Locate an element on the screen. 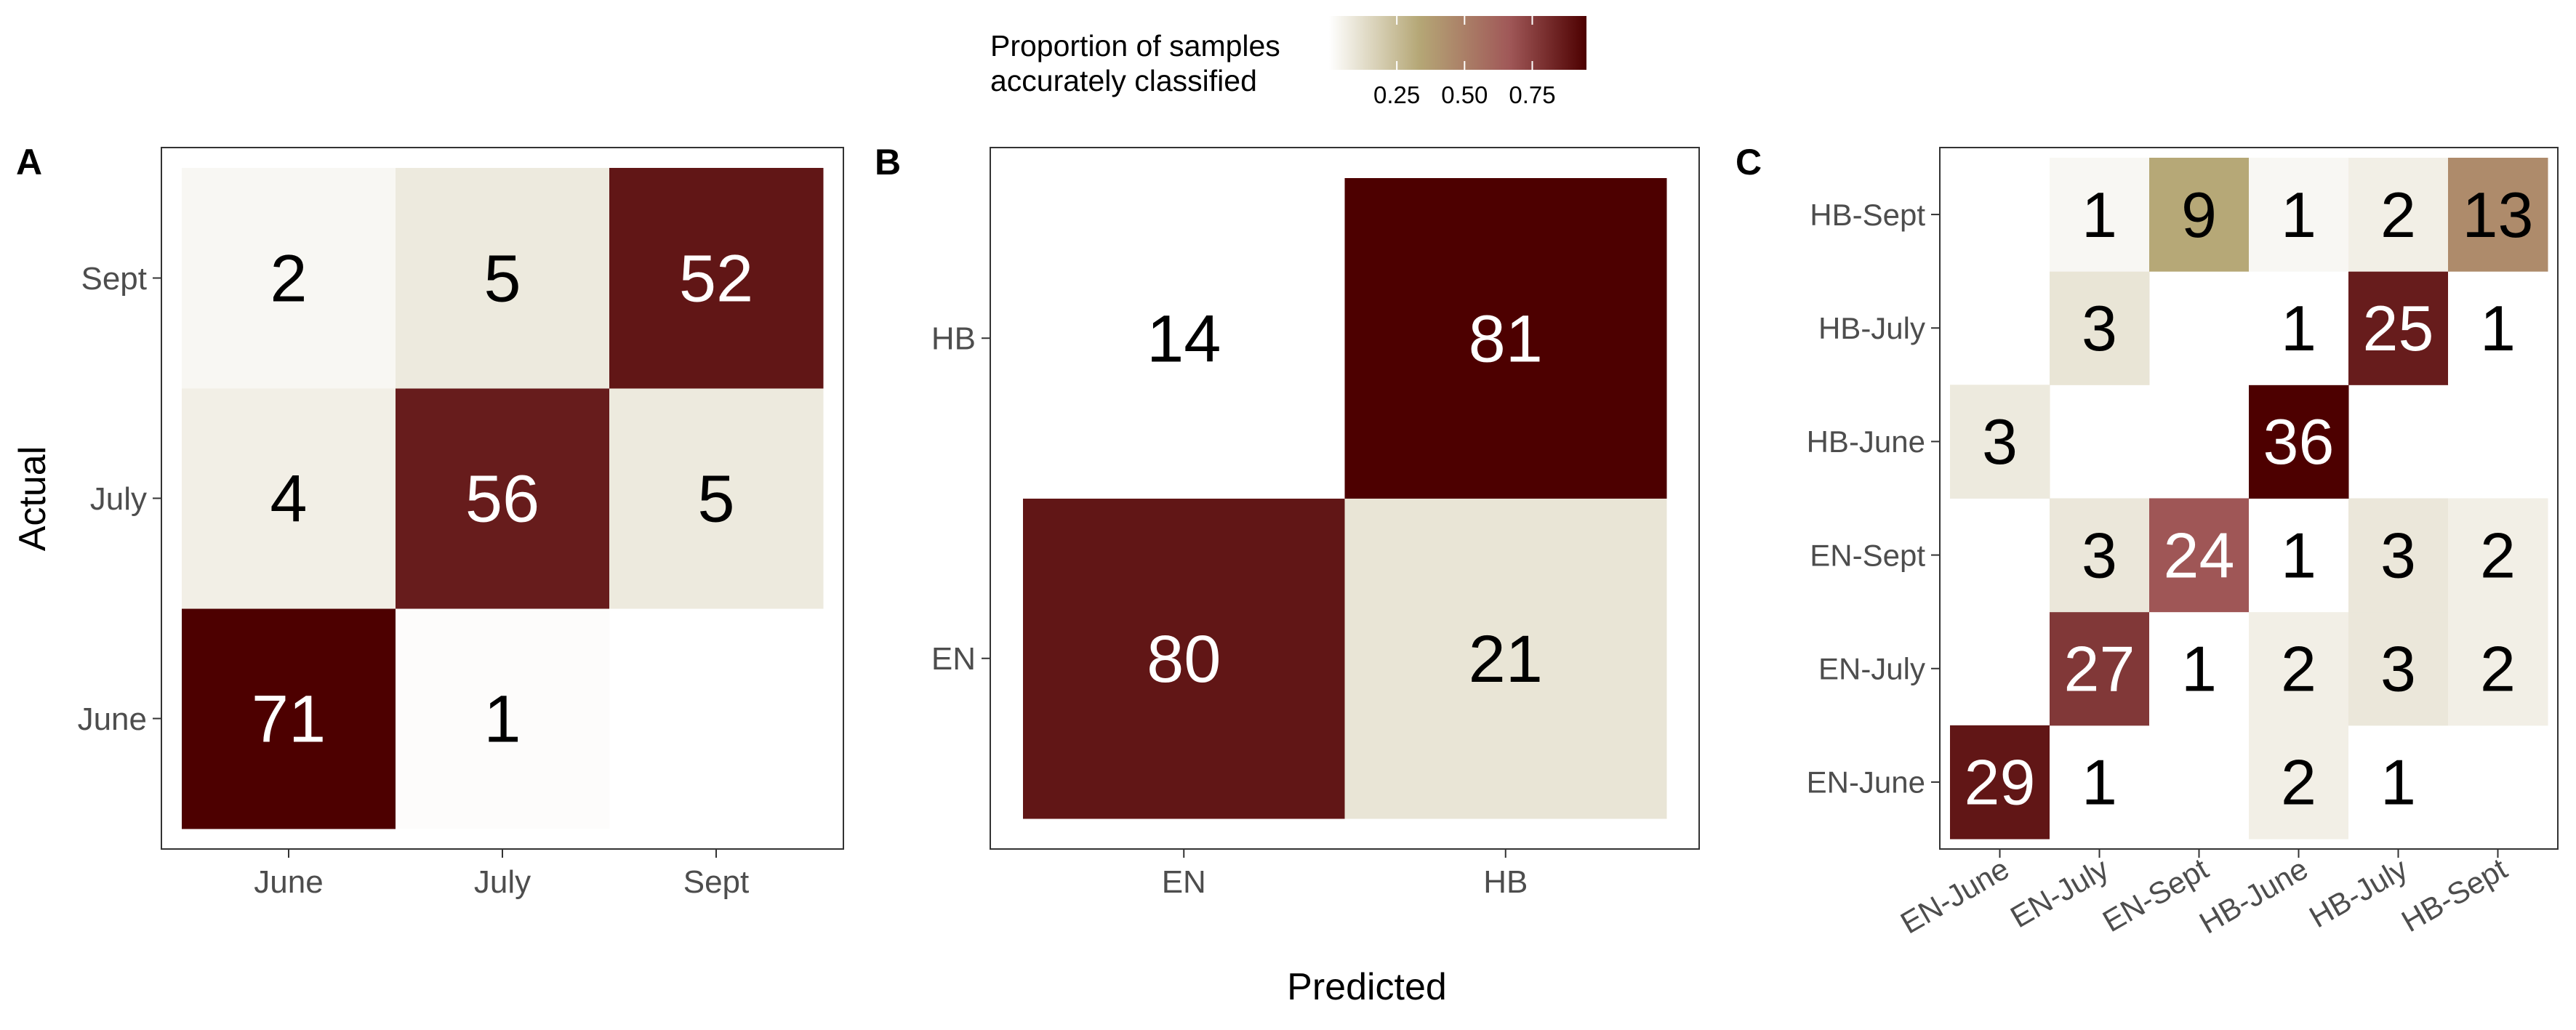 This screenshot has height=1030, width=2576. y-tick-label: HB is located at coordinates (953, 339).